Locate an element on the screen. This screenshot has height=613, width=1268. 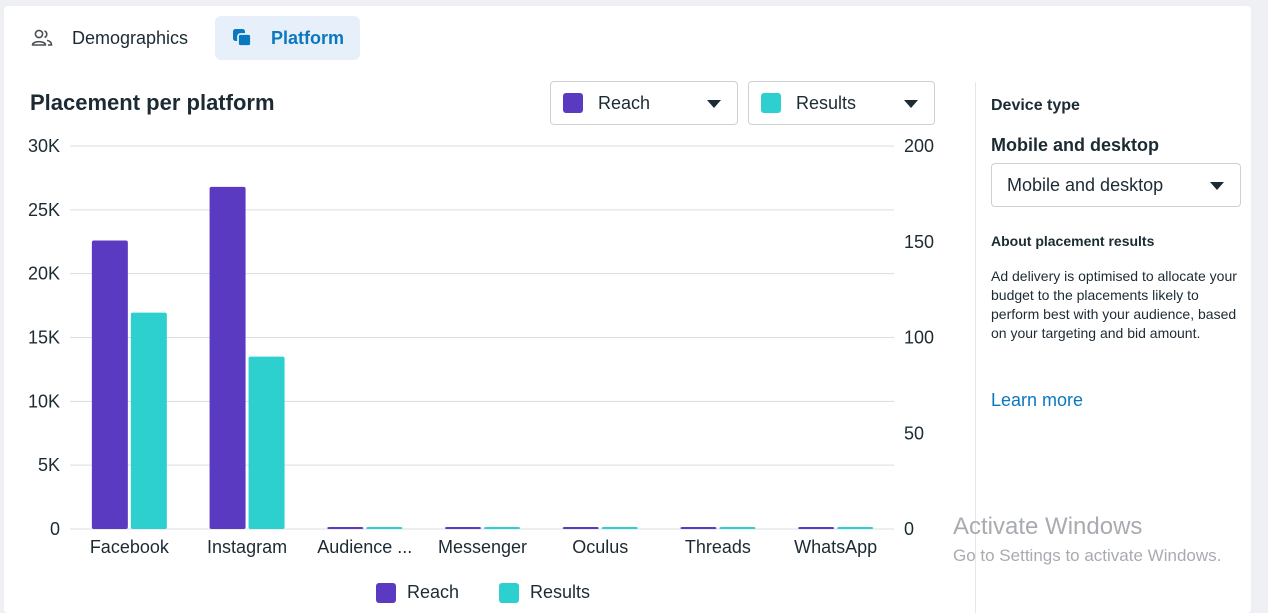
reach-swatch is located at coordinates (573, 103).